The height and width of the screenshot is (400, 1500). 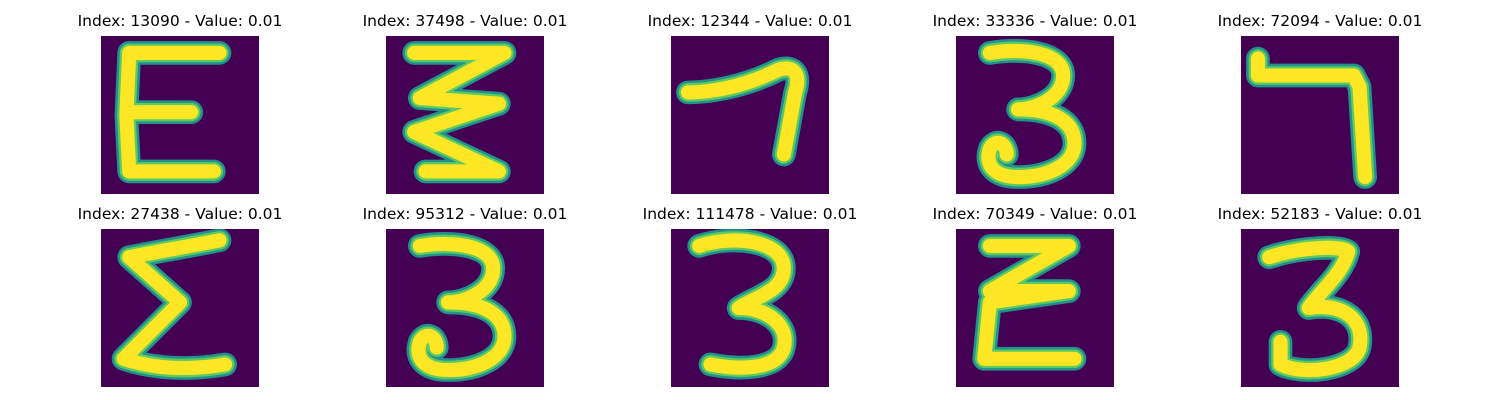 What do you see at coordinates (1035, 214) in the screenshot?
I see `tile-title: Index: 70349 - Value: 0.01` at bounding box center [1035, 214].